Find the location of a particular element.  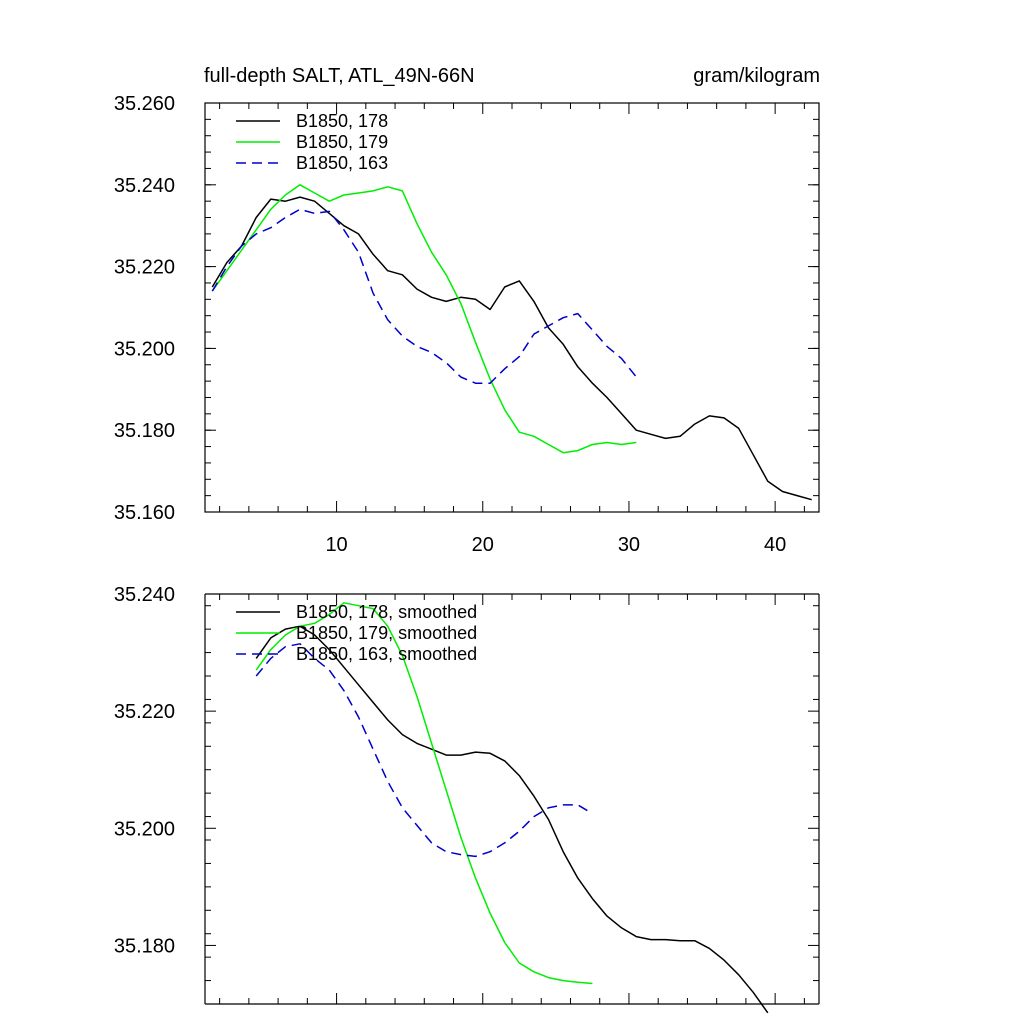

legend-label-179-smoothed: B1850, 179, smoothed is located at coordinates (386, 633).